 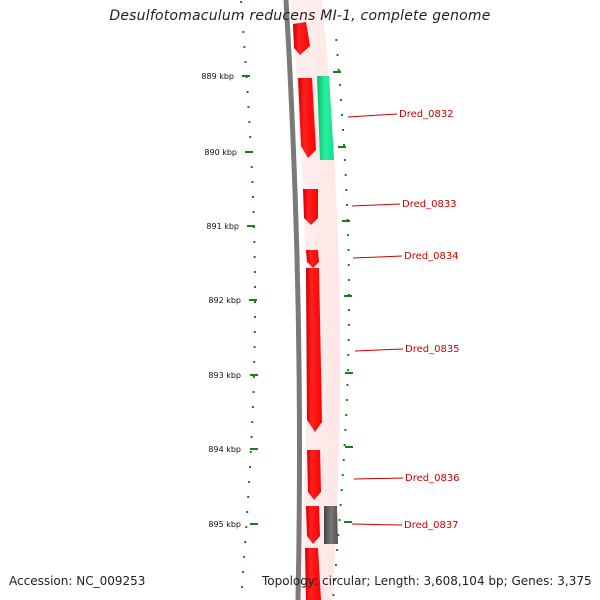 What do you see at coordinates (222, 226) in the screenshot?
I see `axis-label: 891 kbp` at bounding box center [222, 226].